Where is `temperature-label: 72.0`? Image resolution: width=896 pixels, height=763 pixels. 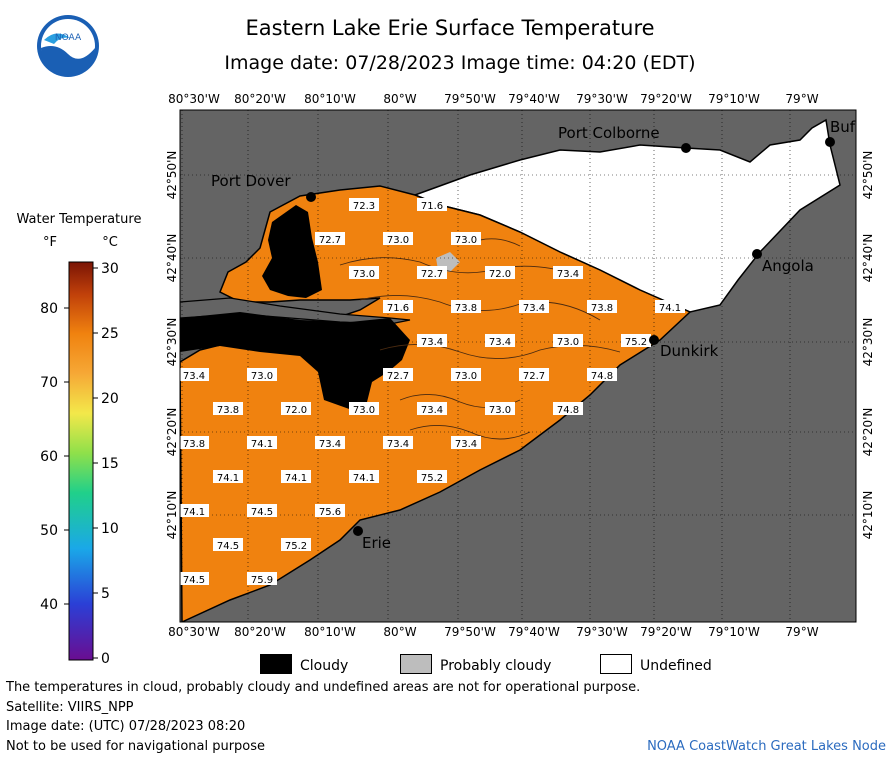 temperature-label: 72.0 is located at coordinates (296, 410).